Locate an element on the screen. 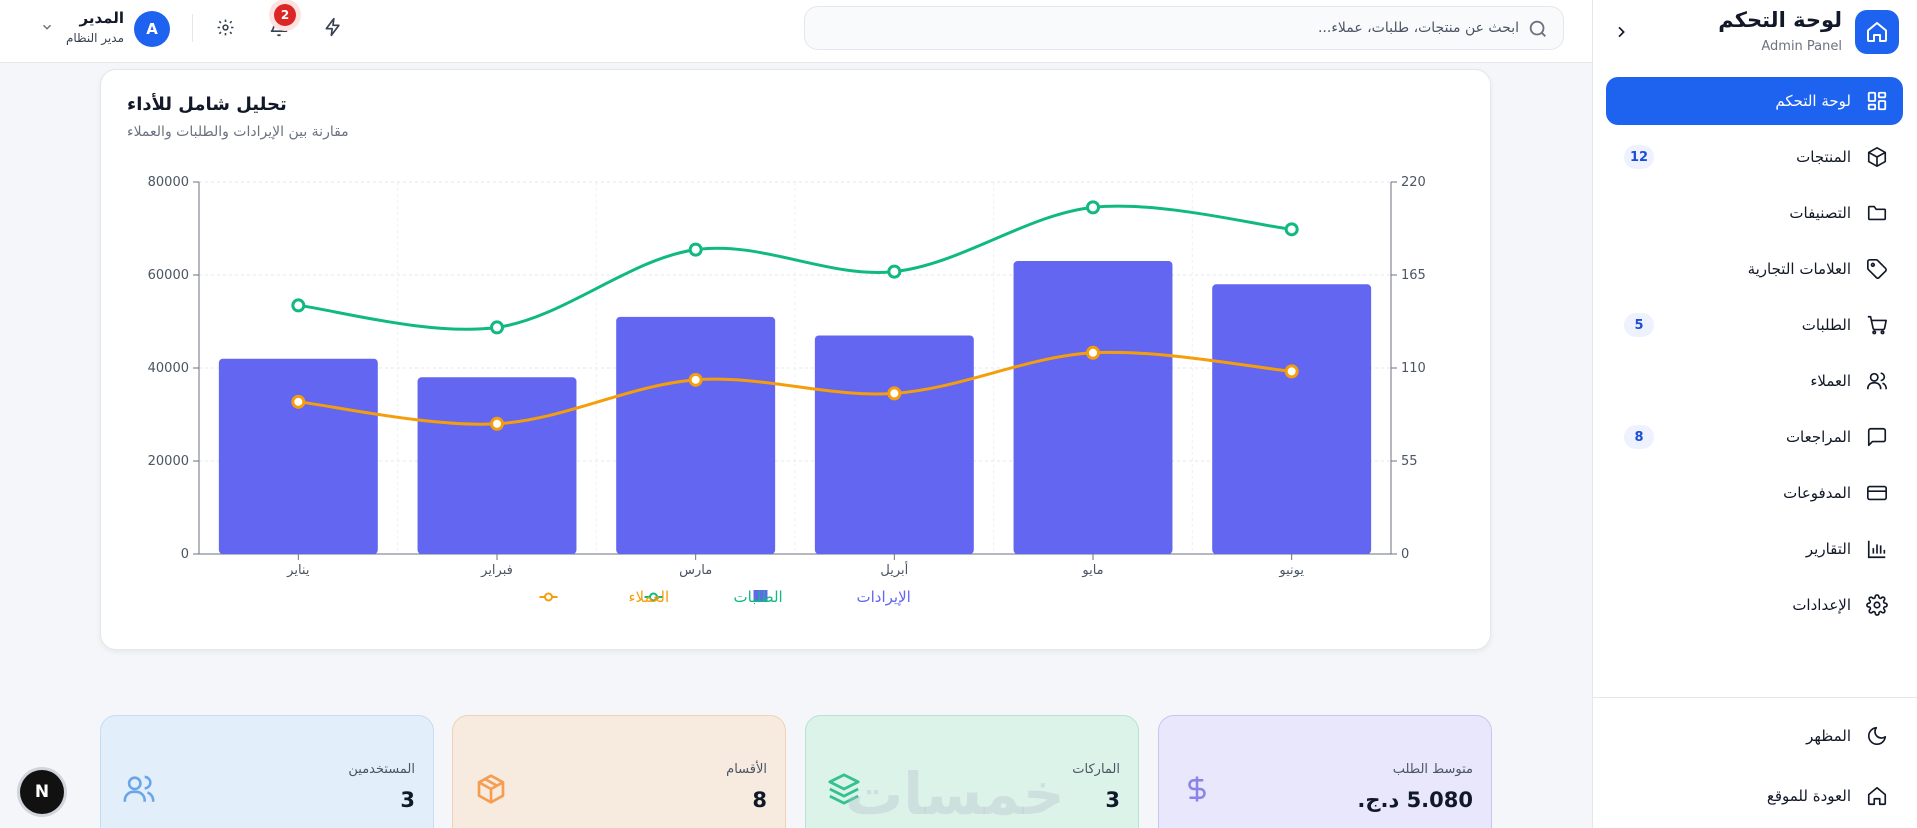 This screenshot has height=828, width=1917. back-to-site-link: العودة للموقع is located at coordinates (1828, 796).